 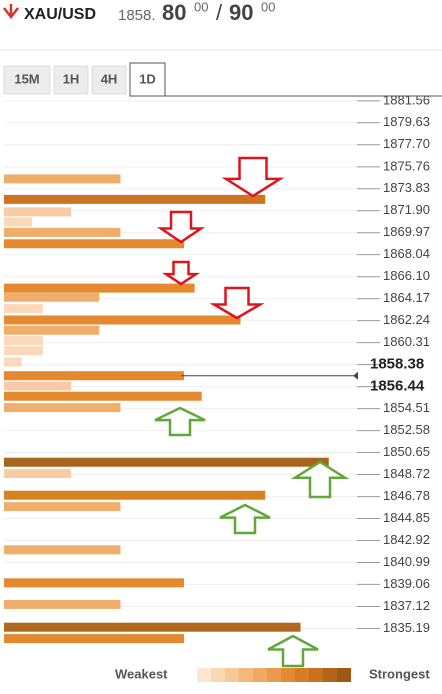 I want to click on y-tick-label: 1844.85, so click(x=406, y=517).